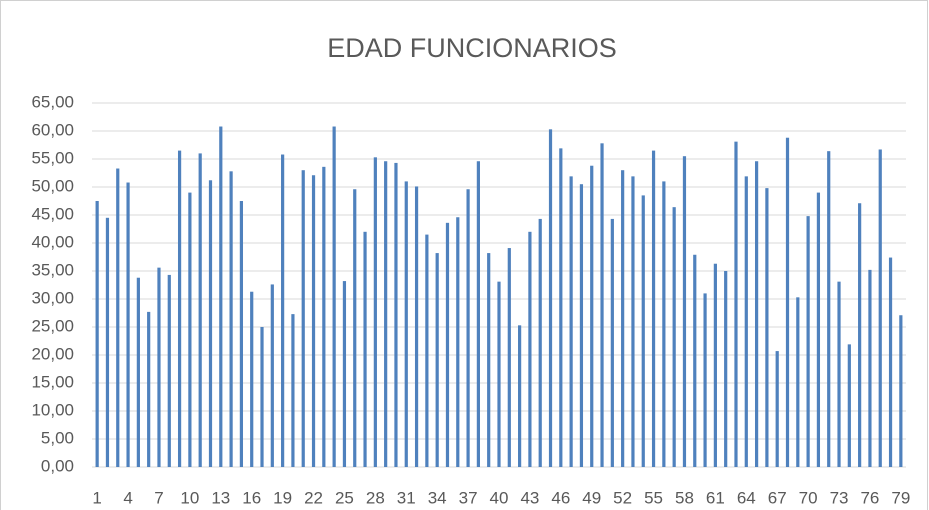 This screenshot has height=510, width=929. What do you see at coordinates (313, 497) in the screenshot?
I see `x-tick-label: 22` at bounding box center [313, 497].